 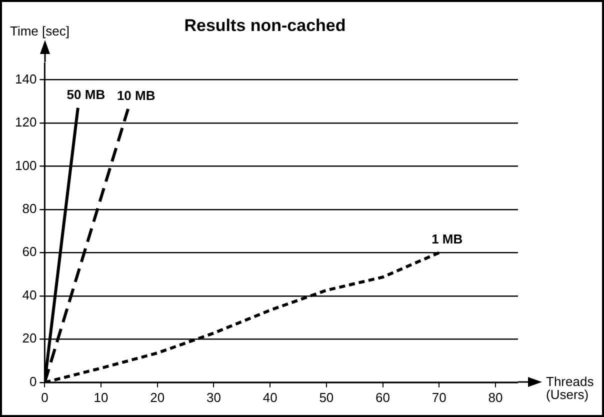 I want to click on x-tick-label: 70, so click(x=439, y=397).